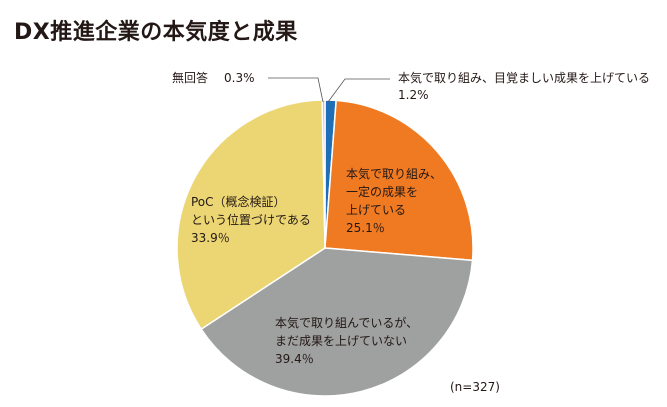 The image size is (667, 407). I want to click on slice-value-poc: 33.9％, so click(210, 238).